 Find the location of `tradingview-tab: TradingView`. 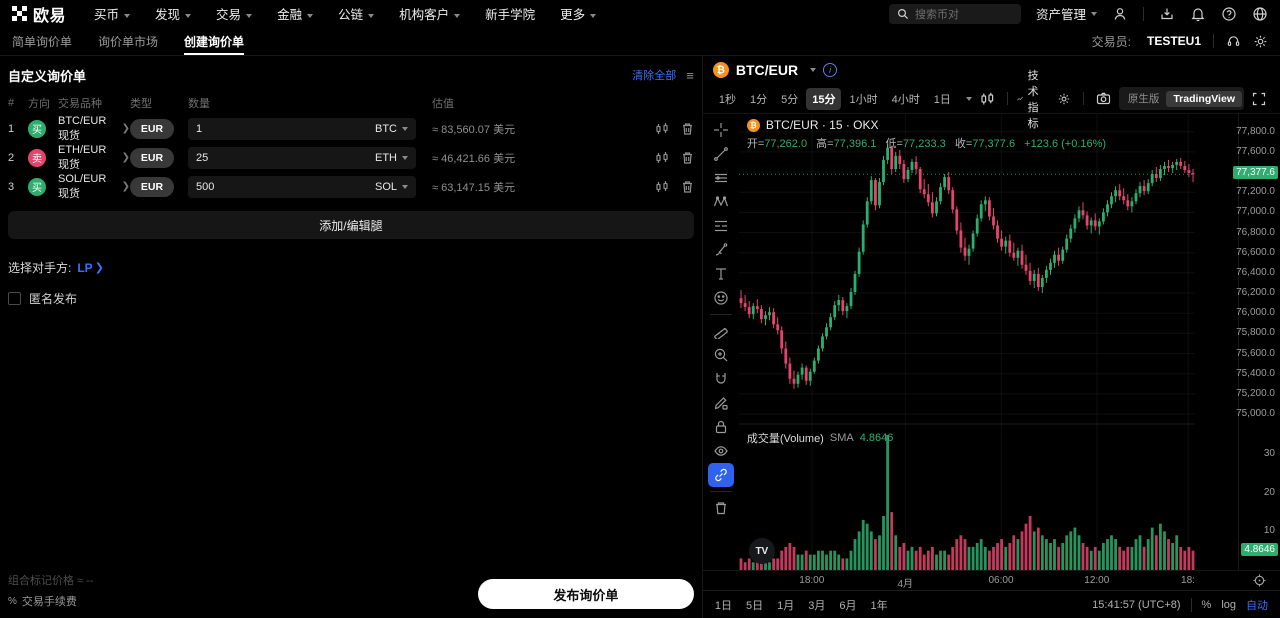

tradingview-tab: TradingView is located at coordinates (1204, 98).